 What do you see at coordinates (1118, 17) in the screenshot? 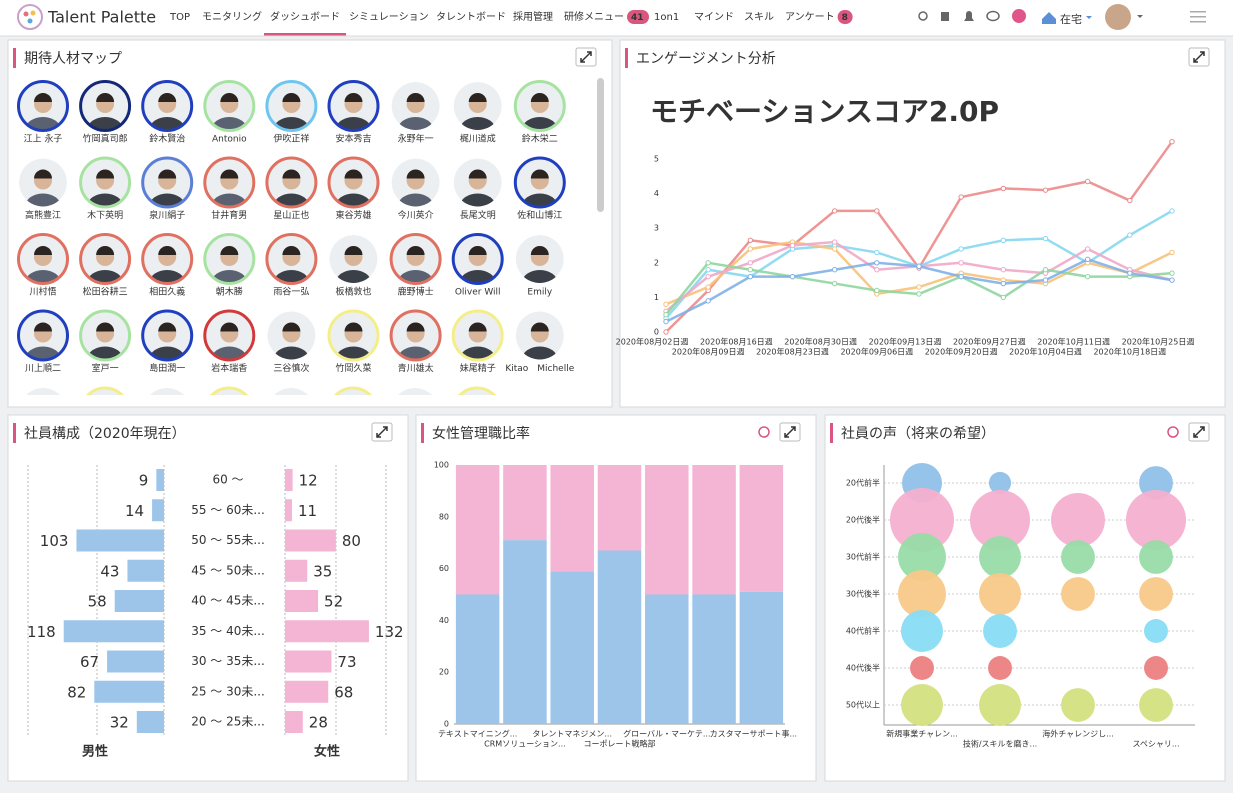
I see `user-avatar` at bounding box center [1118, 17].